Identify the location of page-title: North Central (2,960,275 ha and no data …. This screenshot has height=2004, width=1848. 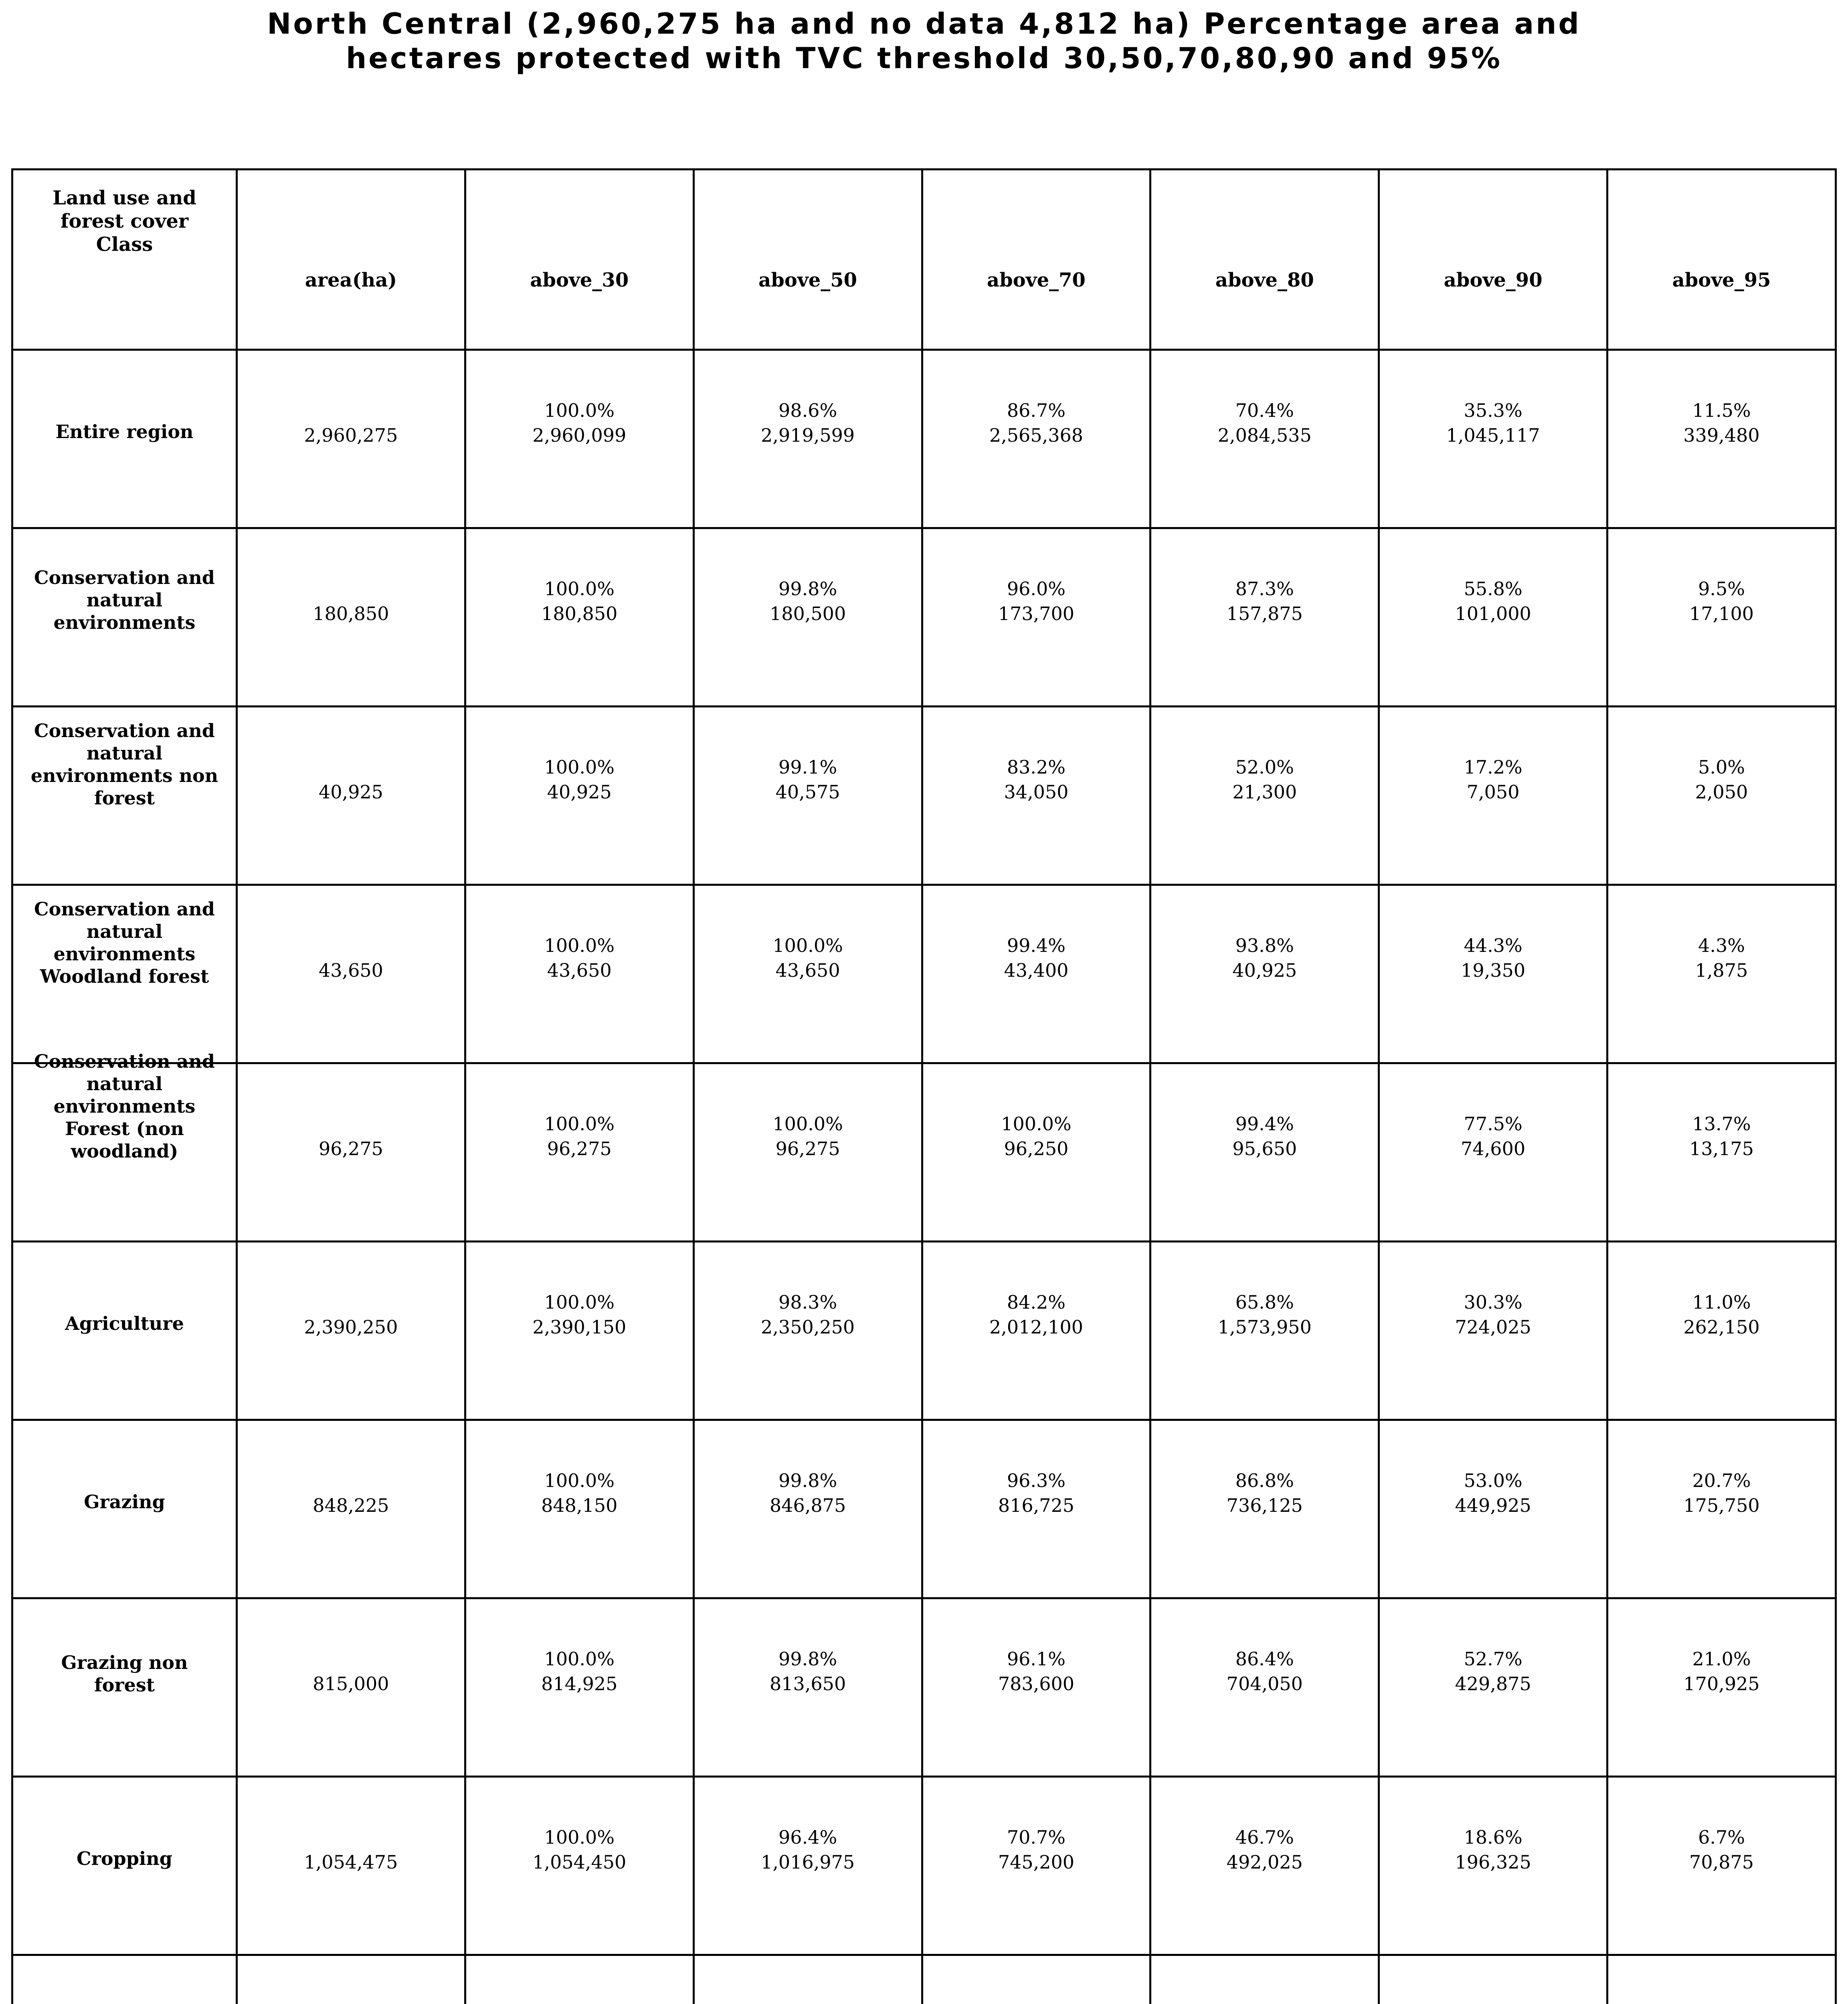
(924, 41).